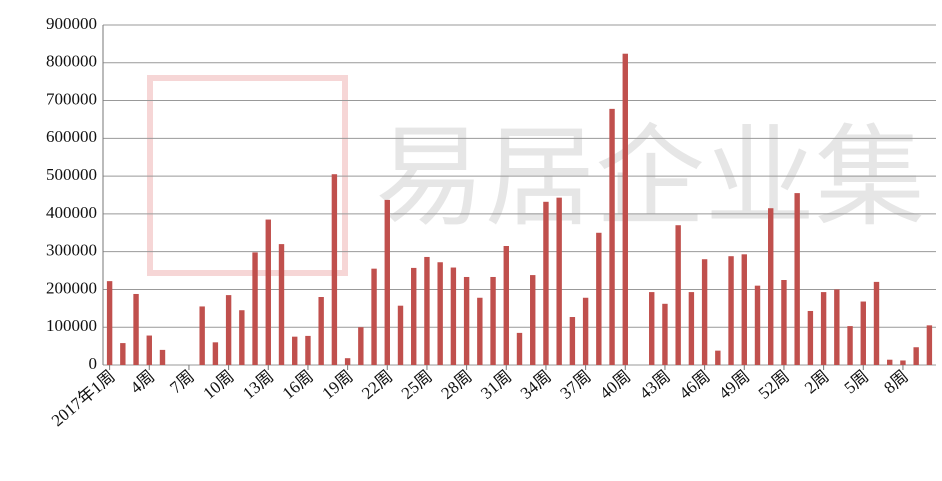 This screenshot has width=942, height=481. What do you see at coordinates (615, 385) in the screenshot?
I see `x-tick-label: 40周` at bounding box center [615, 385].